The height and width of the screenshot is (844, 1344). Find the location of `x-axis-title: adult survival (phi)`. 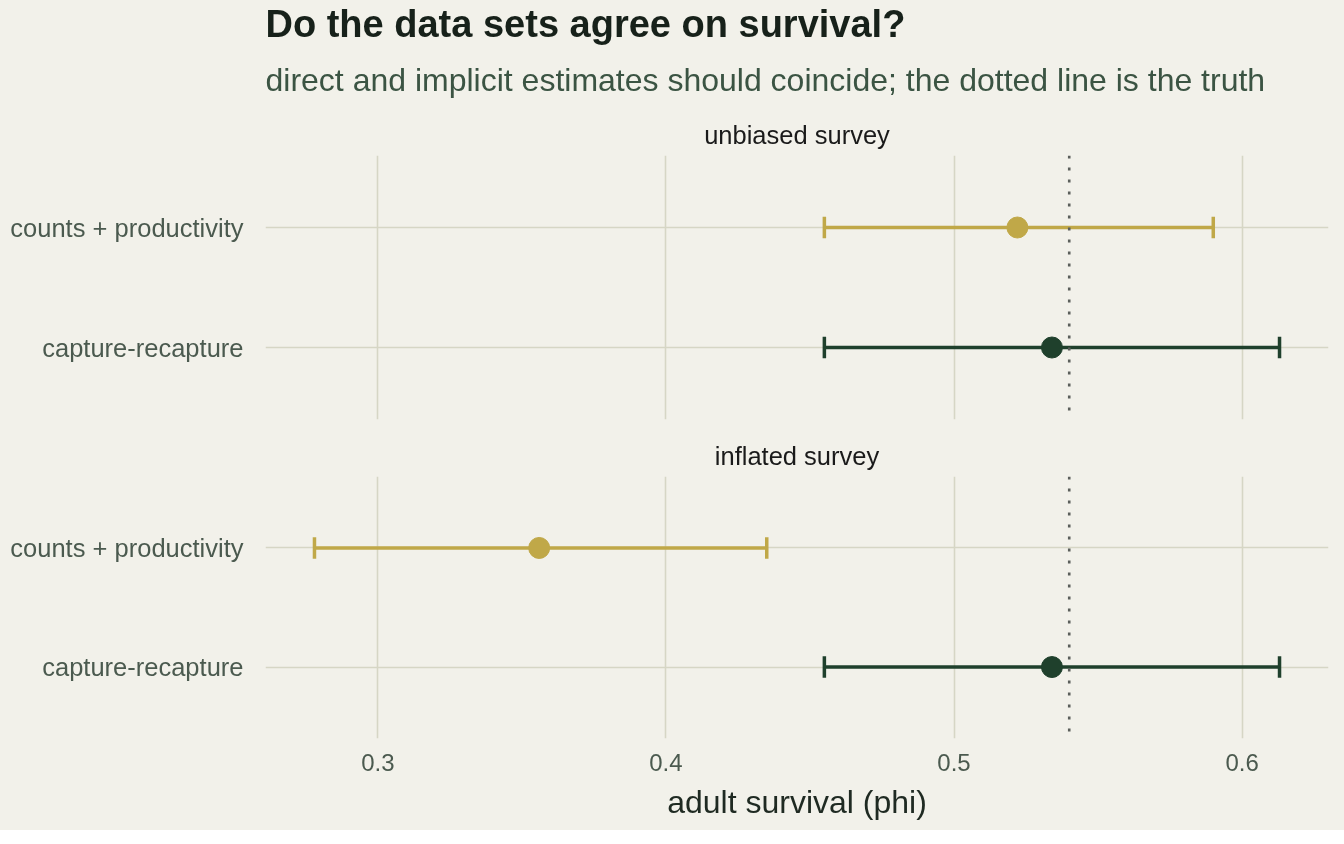

x-axis-title: adult survival (phi) is located at coordinates (797, 801).